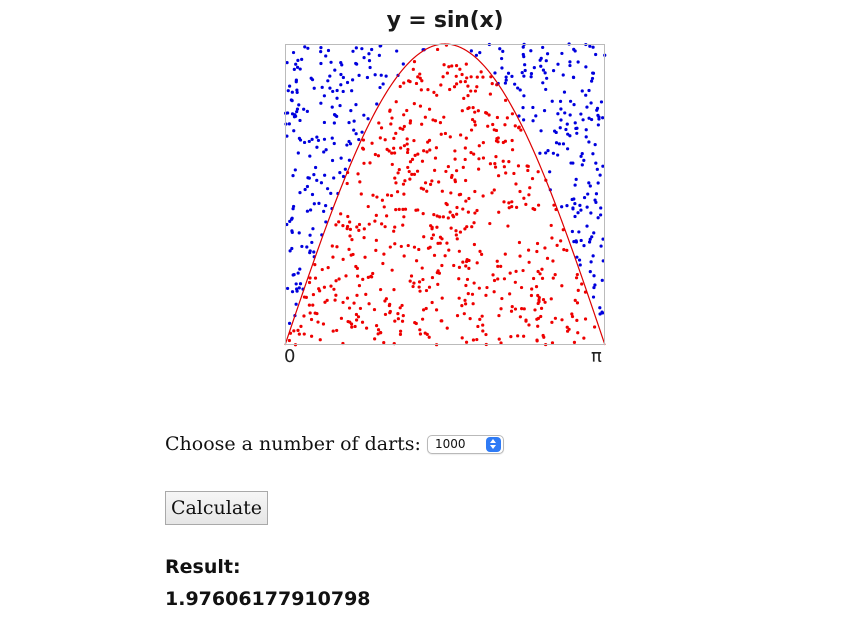  What do you see at coordinates (216, 508) in the screenshot?
I see `calculate-button: Calculate` at bounding box center [216, 508].